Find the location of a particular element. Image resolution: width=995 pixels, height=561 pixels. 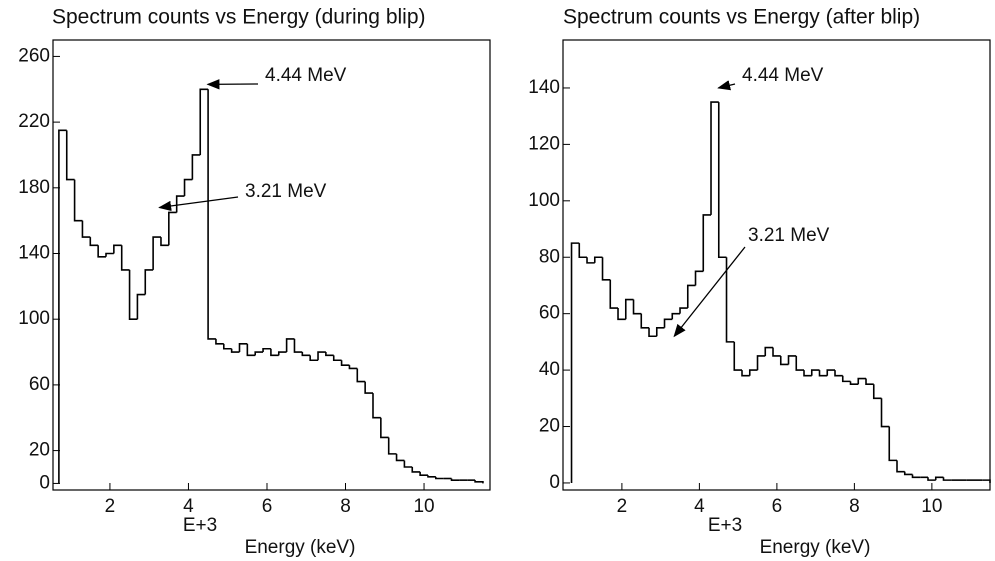

y-tick-label: 80 is located at coordinates (549, 256).